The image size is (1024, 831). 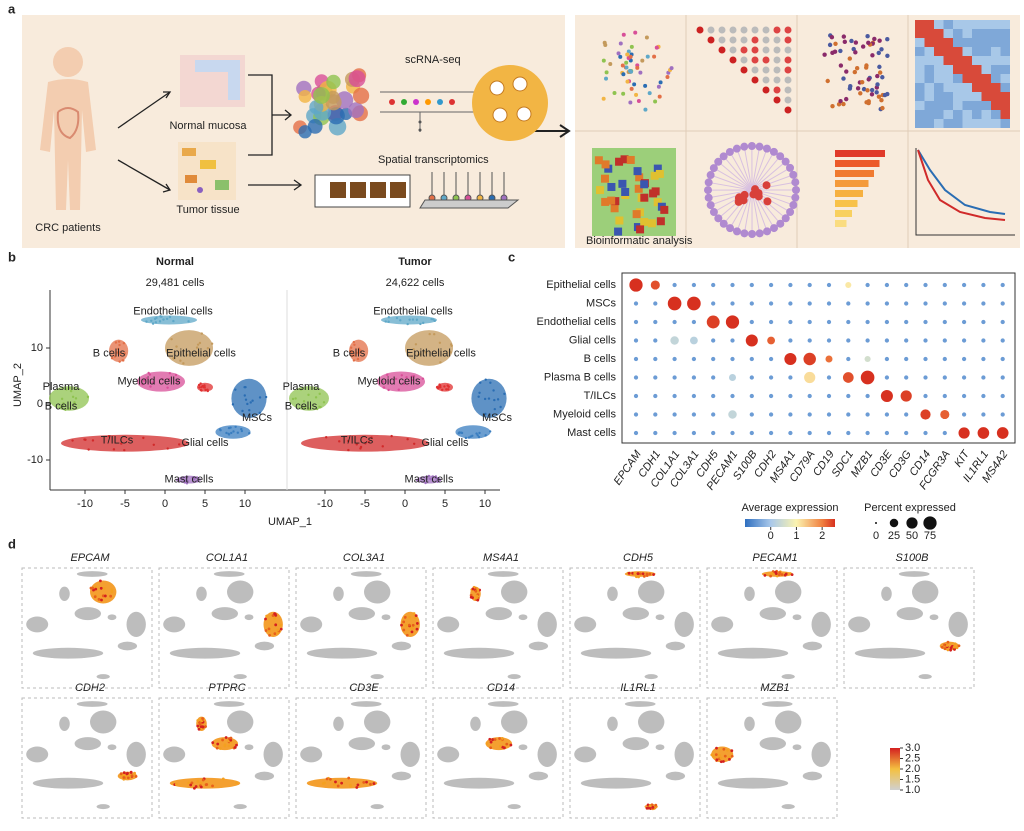 What do you see at coordinates (774, 688) in the screenshot?
I see `feature-title: MZB1` at bounding box center [774, 688].